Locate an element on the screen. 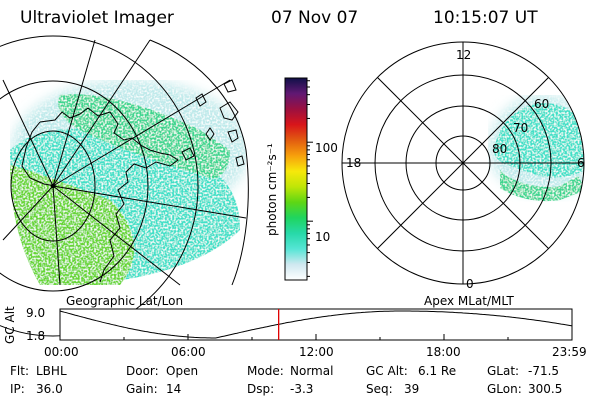 This screenshot has height=400, width=600. colorbar-tick-10: 10 is located at coordinates (323, 237).